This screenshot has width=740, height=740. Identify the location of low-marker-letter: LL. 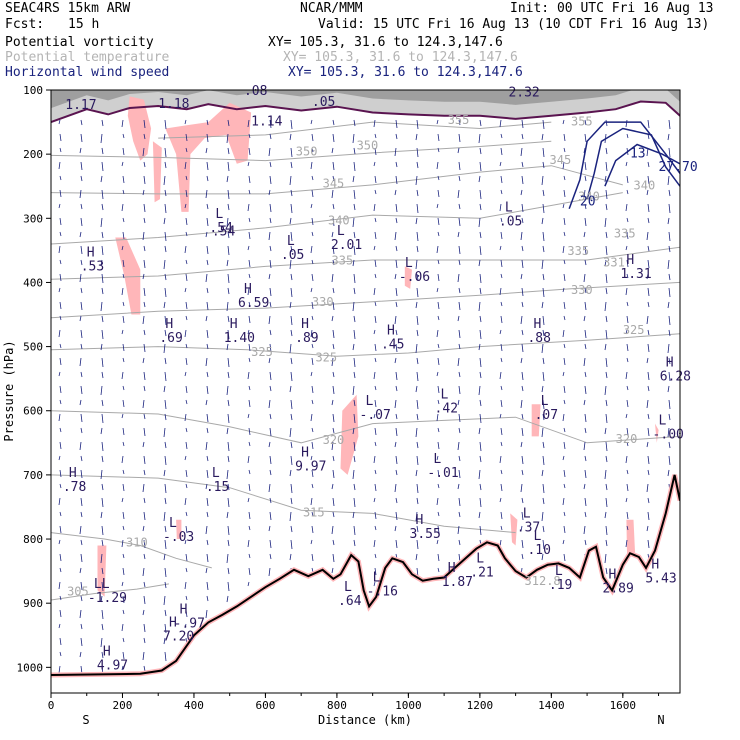
(102, 584).